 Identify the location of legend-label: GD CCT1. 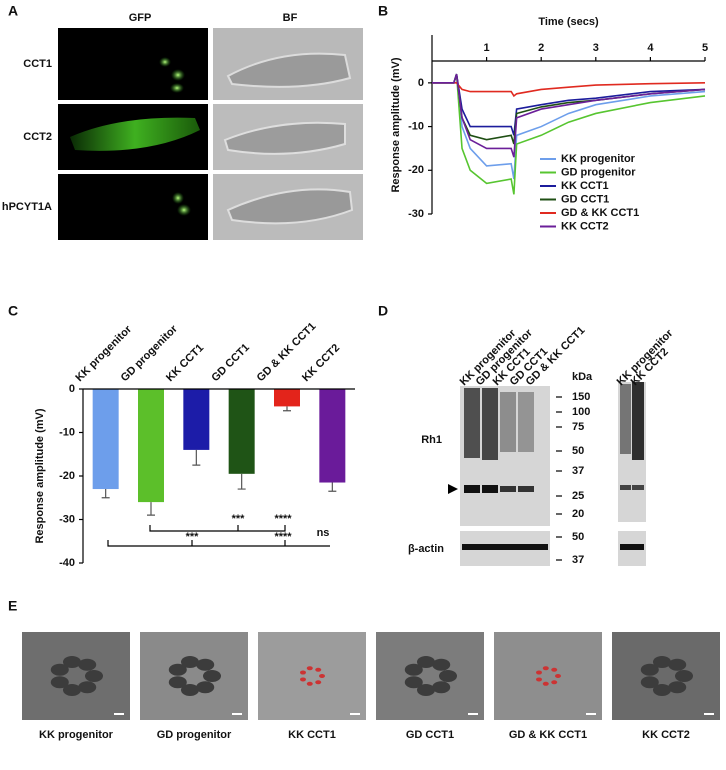
(585, 199).